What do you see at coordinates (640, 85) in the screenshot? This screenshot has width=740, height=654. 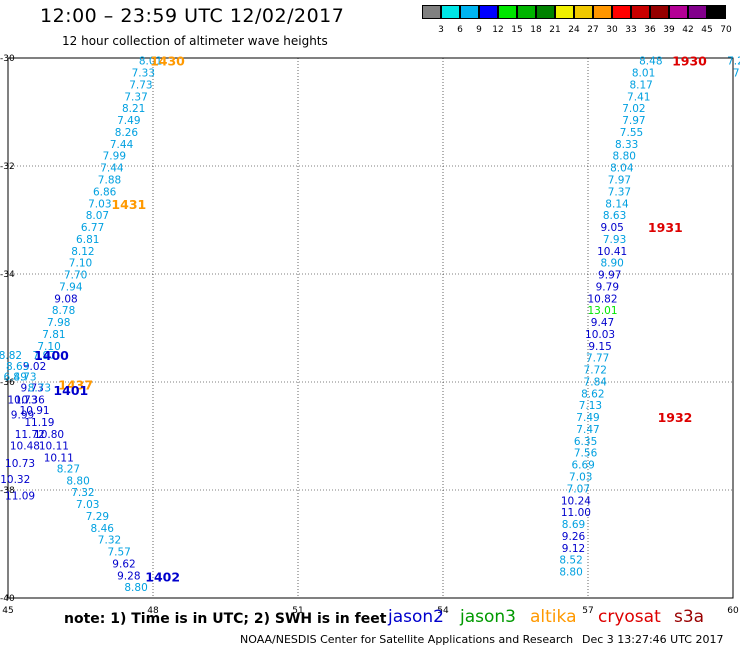 I see `wave-height-value: 8.17` at bounding box center [640, 85].